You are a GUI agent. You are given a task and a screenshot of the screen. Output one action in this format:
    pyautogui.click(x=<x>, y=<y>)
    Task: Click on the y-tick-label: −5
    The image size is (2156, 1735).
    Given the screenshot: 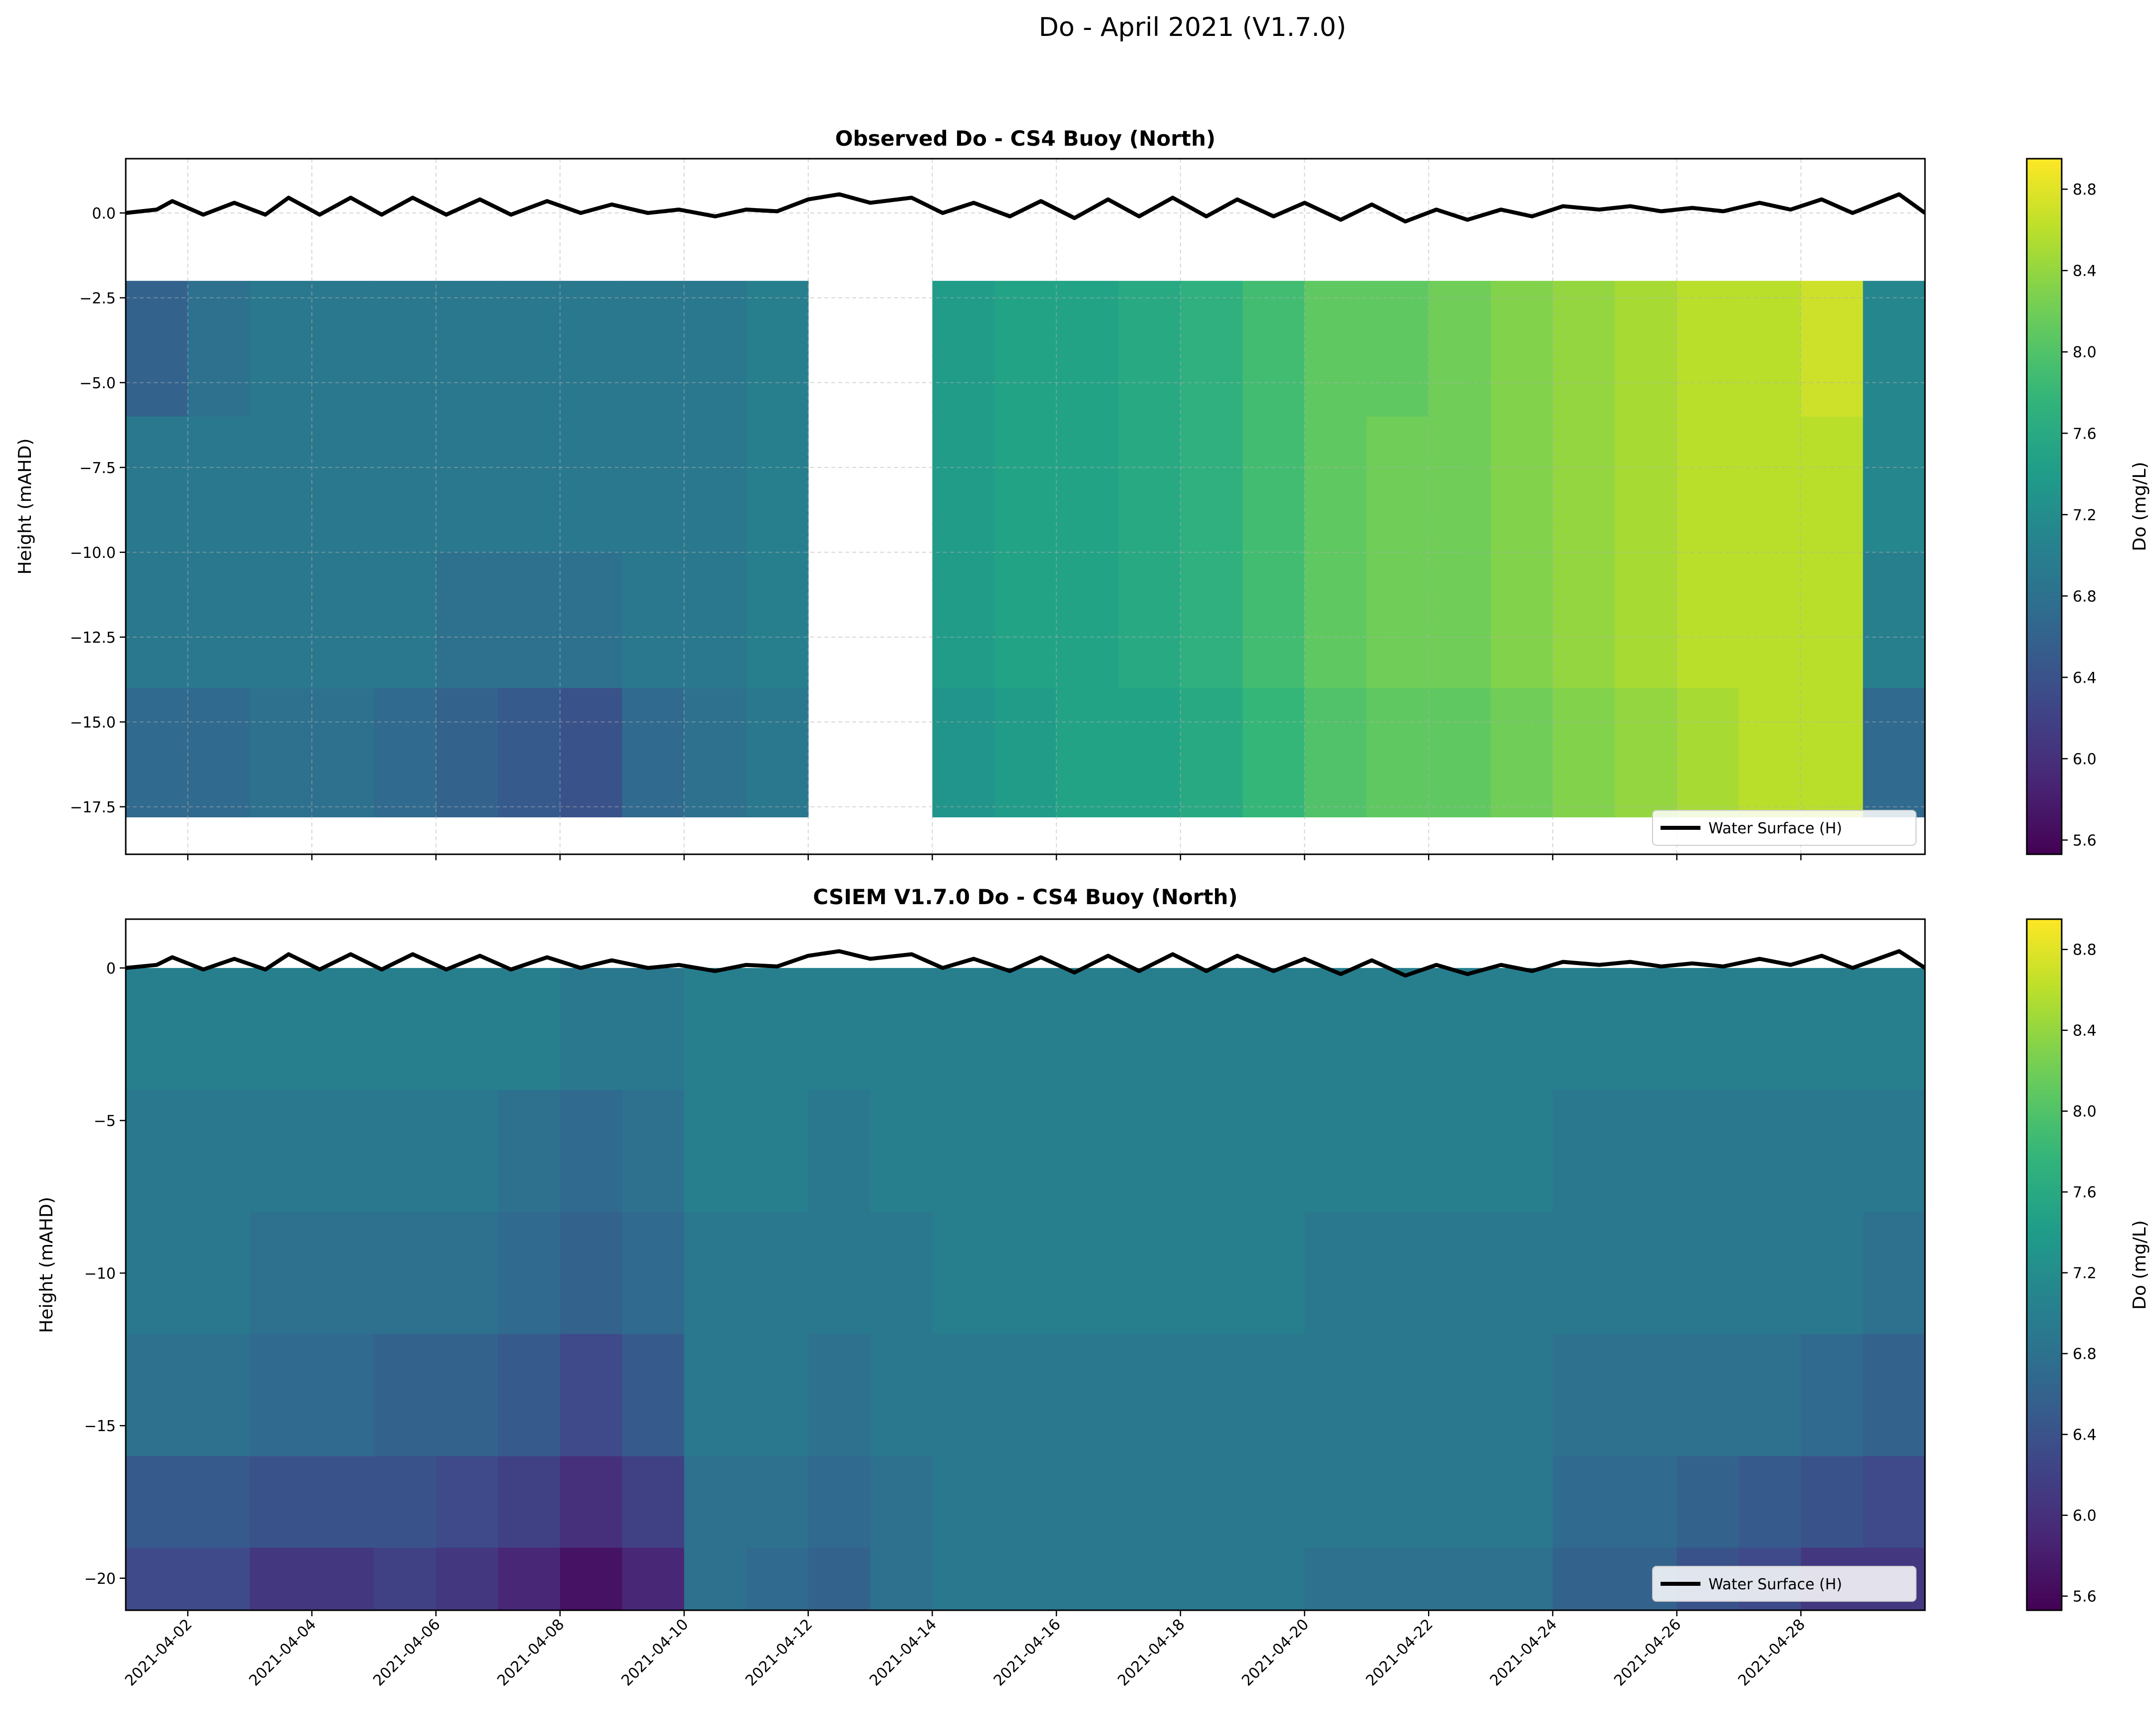 What is the action you would take?
    pyautogui.click(x=105, y=1121)
    